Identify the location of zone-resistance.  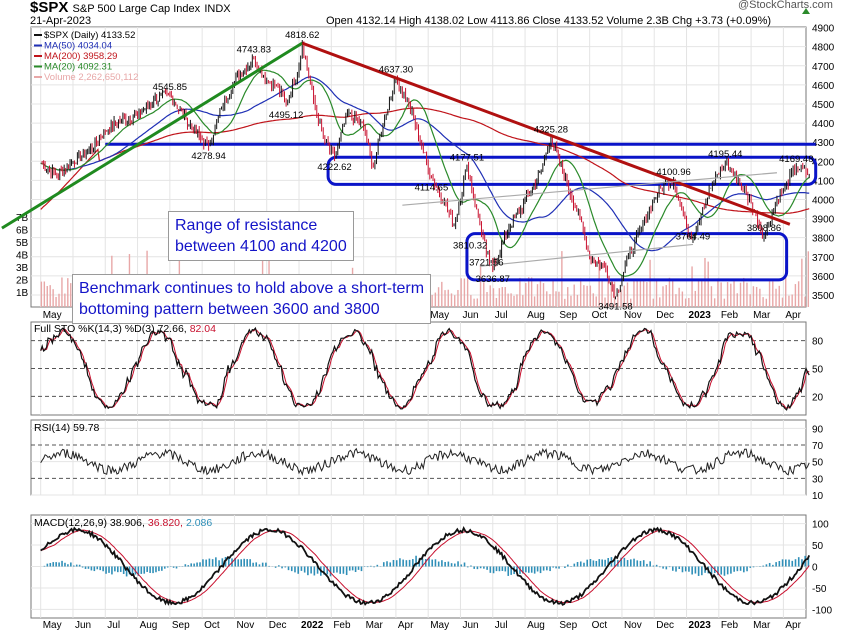
(572, 170).